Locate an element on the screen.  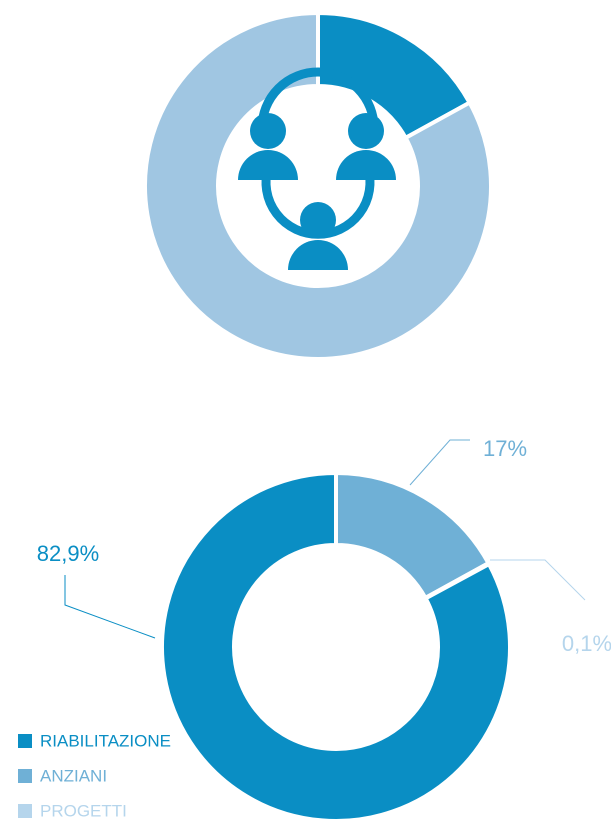
data-label: 0,1% is located at coordinates (586, 643).